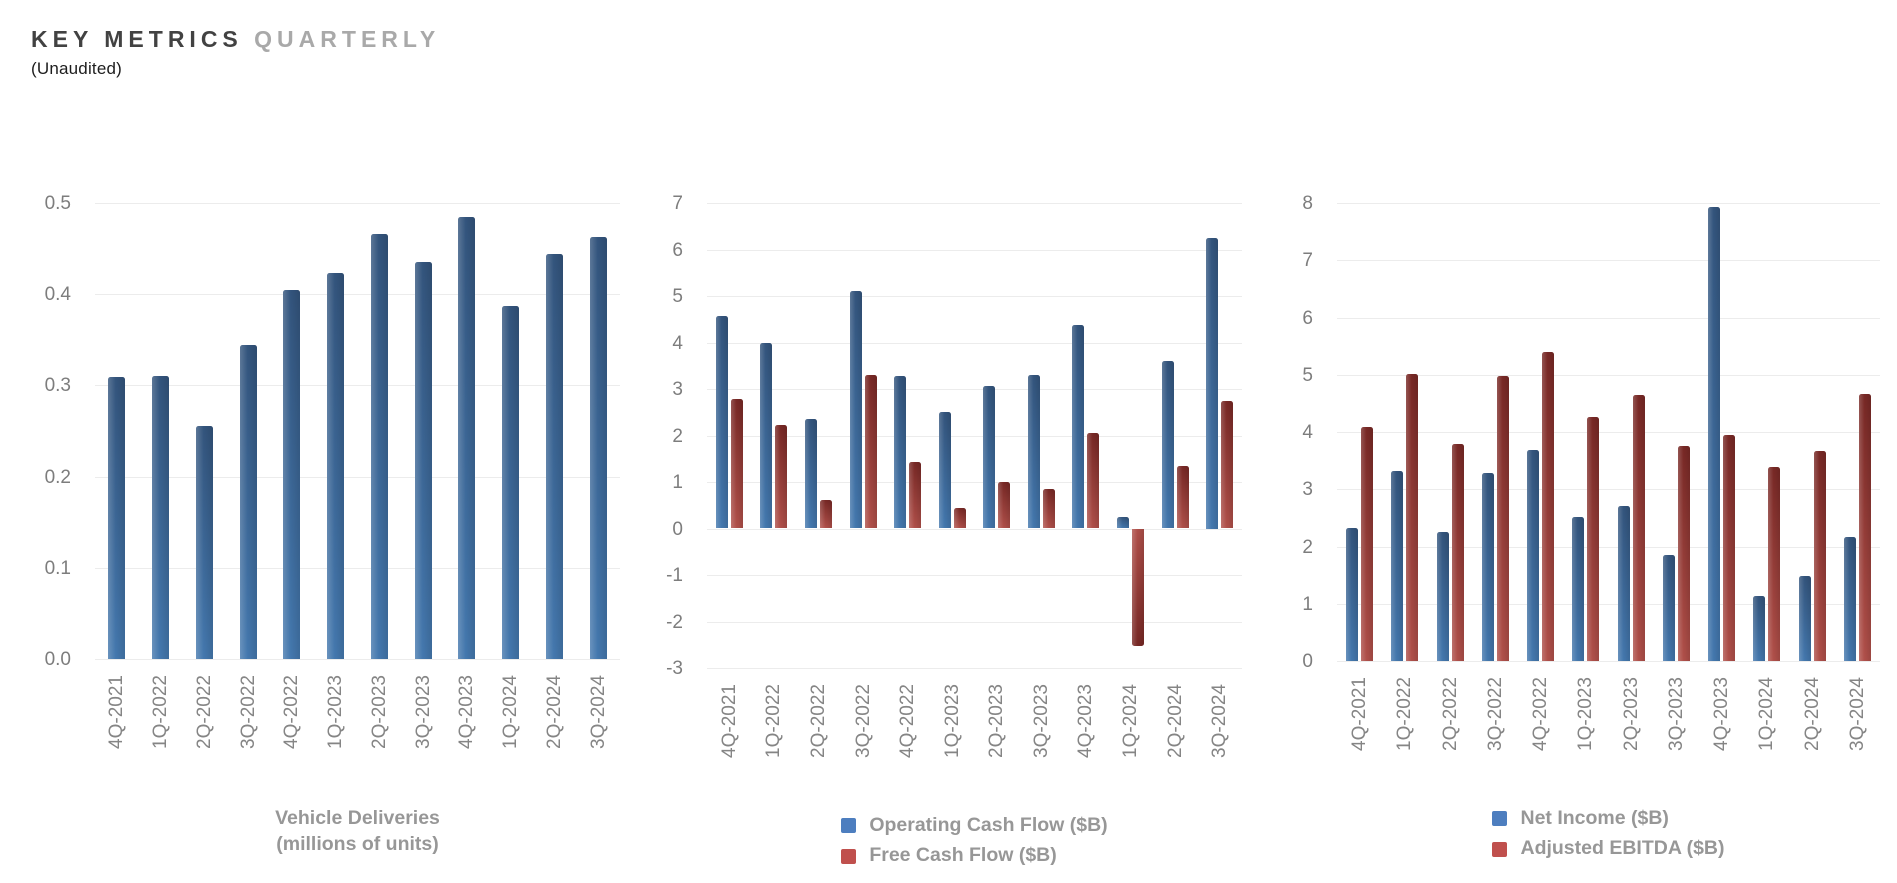 This screenshot has width=1897, height=883. What do you see at coordinates (677, 296) in the screenshot?
I see `y-tick-label: 5` at bounding box center [677, 296].